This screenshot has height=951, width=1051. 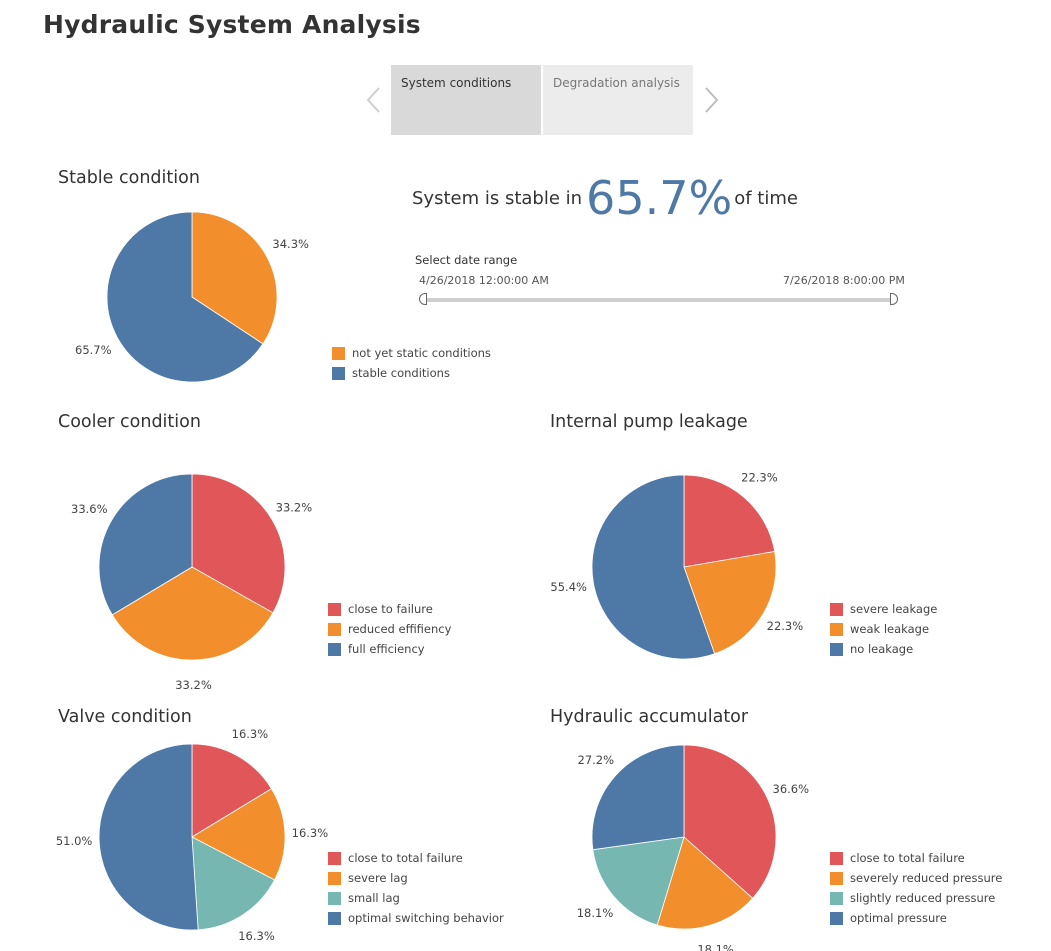 I want to click on summary-value: 65.7%, so click(x=659, y=198).